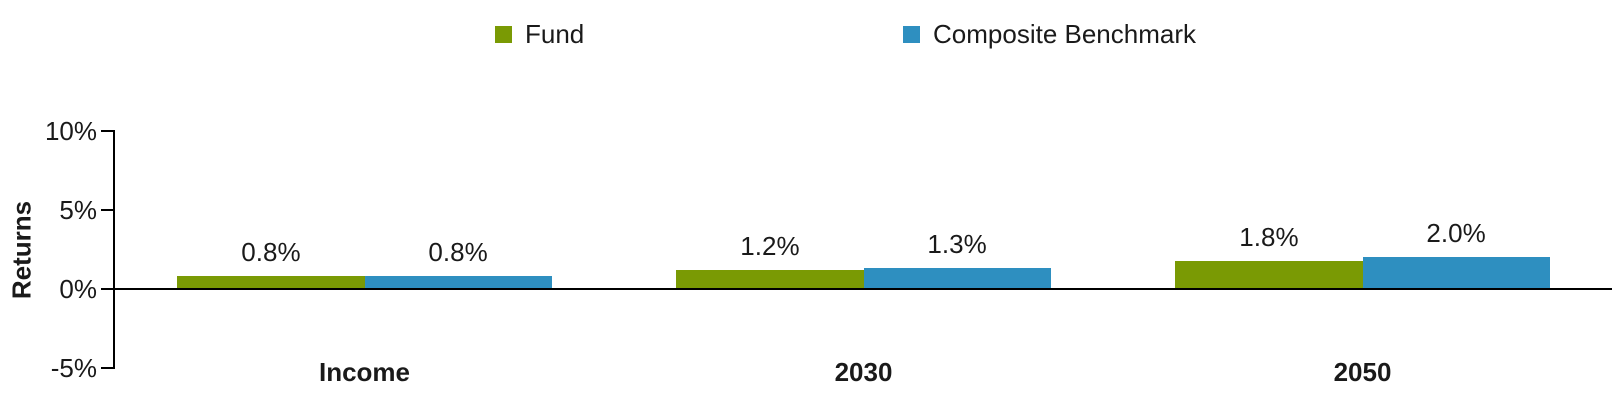 The height and width of the screenshot is (407, 1619). I want to click on y-tick-label-5-: 5%, so click(78, 210).